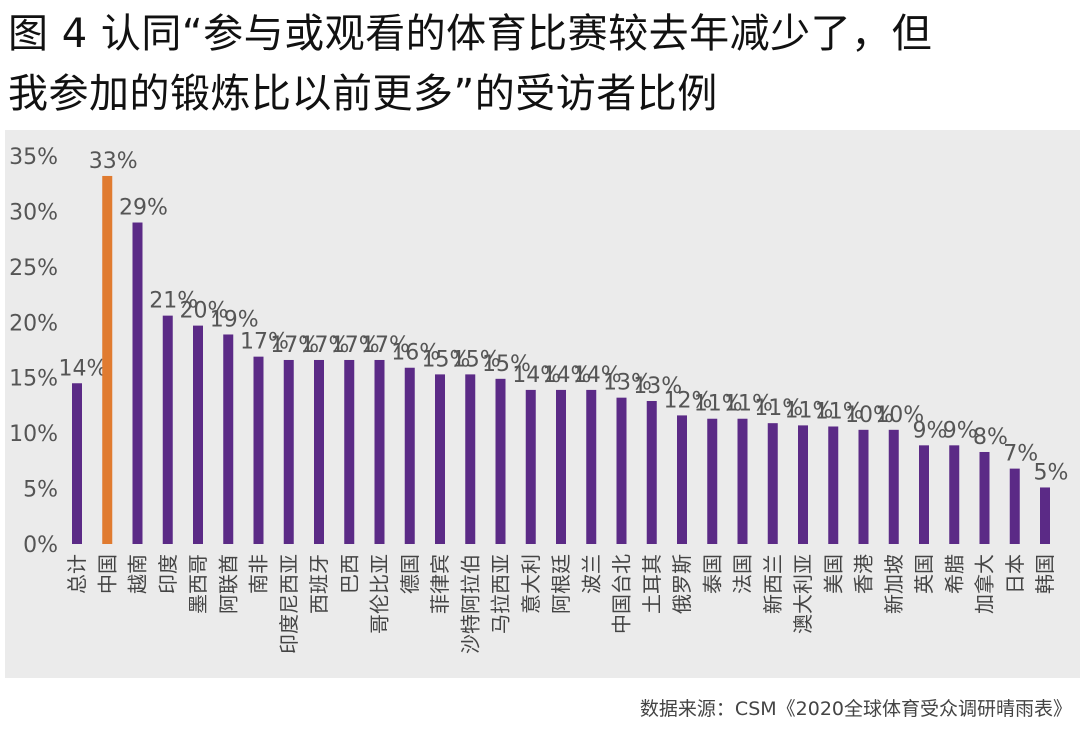 The image size is (1080, 735). Describe the element at coordinates (899, 415) in the screenshot. I see `data-label: 10%` at that location.